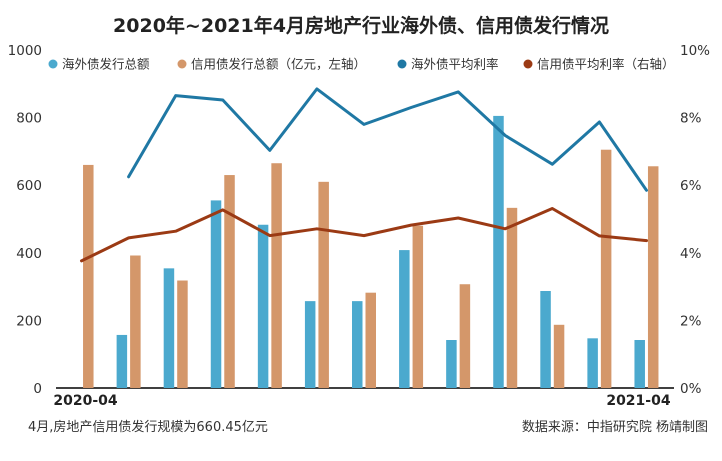 The image size is (722, 461). I want to click on legend: 海外债发行总额 信用债发行总额（亿元，左轴） 海外债平均利率 信用债平均利率（右轴）, so click(361, 64).